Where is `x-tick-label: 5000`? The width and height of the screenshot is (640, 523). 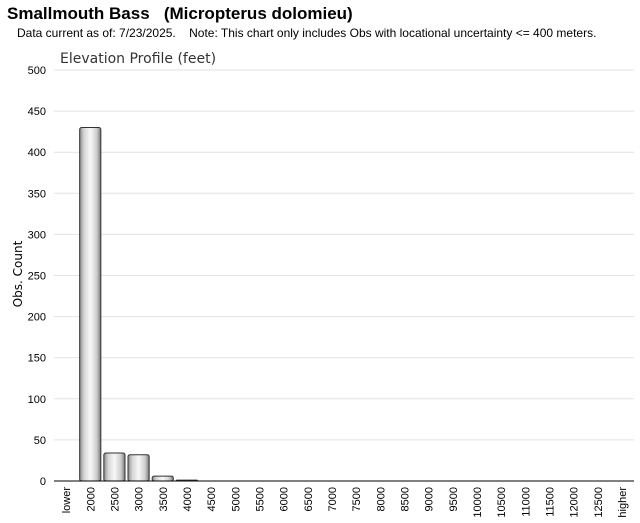
x-tick-label: 5000 is located at coordinates (236, 499).